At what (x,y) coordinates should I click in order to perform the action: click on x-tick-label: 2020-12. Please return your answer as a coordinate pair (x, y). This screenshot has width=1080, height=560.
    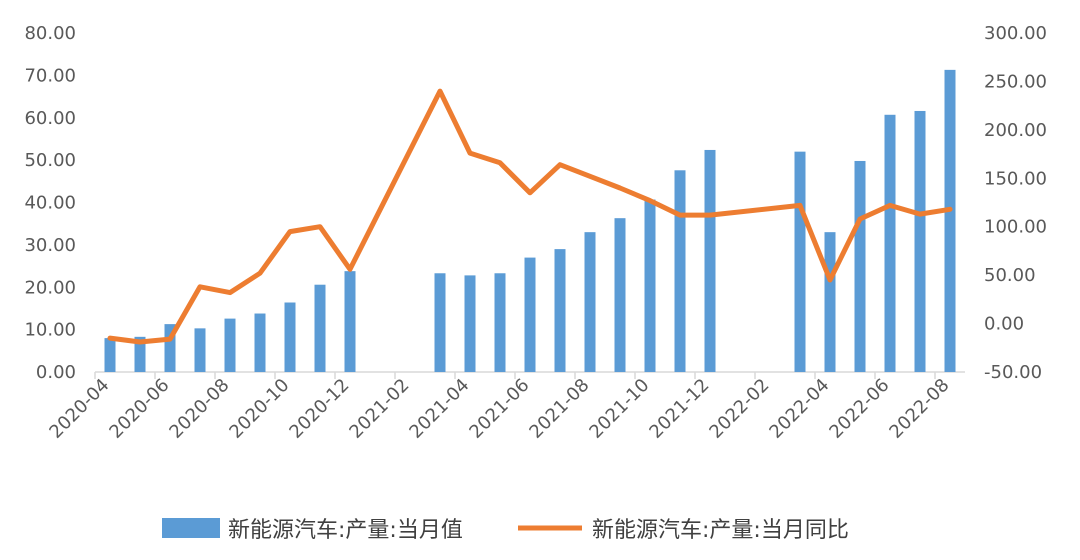
    Looking at the image, I should click on (319, 409).